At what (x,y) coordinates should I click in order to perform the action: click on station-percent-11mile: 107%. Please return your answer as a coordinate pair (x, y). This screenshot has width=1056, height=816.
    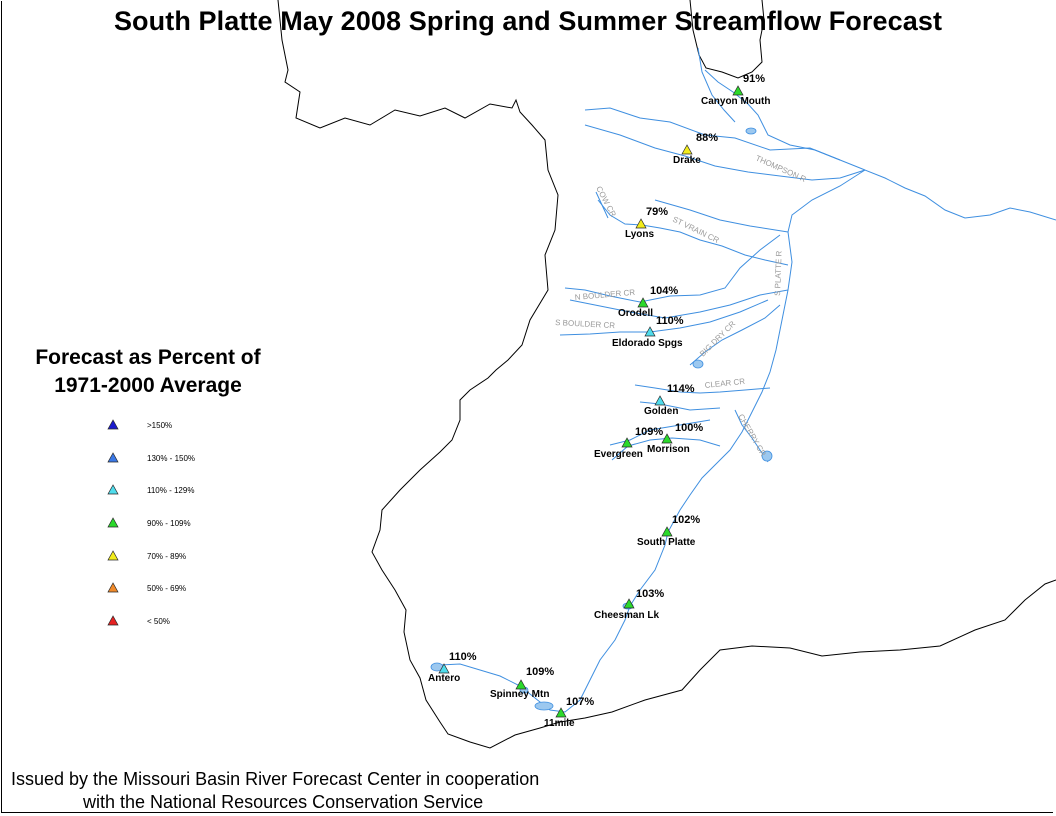
    Looking at the image, I should click on (580, 702).